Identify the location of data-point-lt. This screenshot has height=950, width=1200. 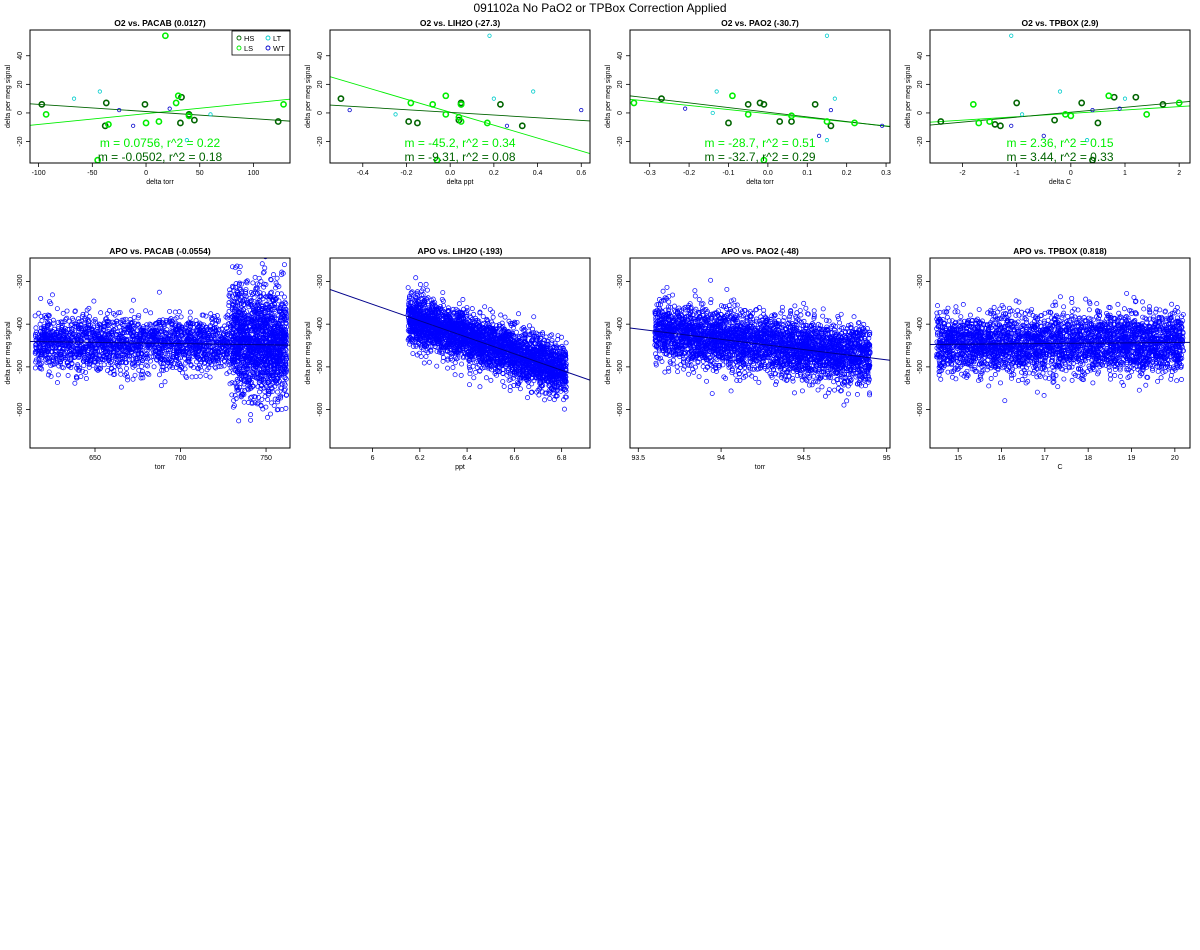
(716, 91).